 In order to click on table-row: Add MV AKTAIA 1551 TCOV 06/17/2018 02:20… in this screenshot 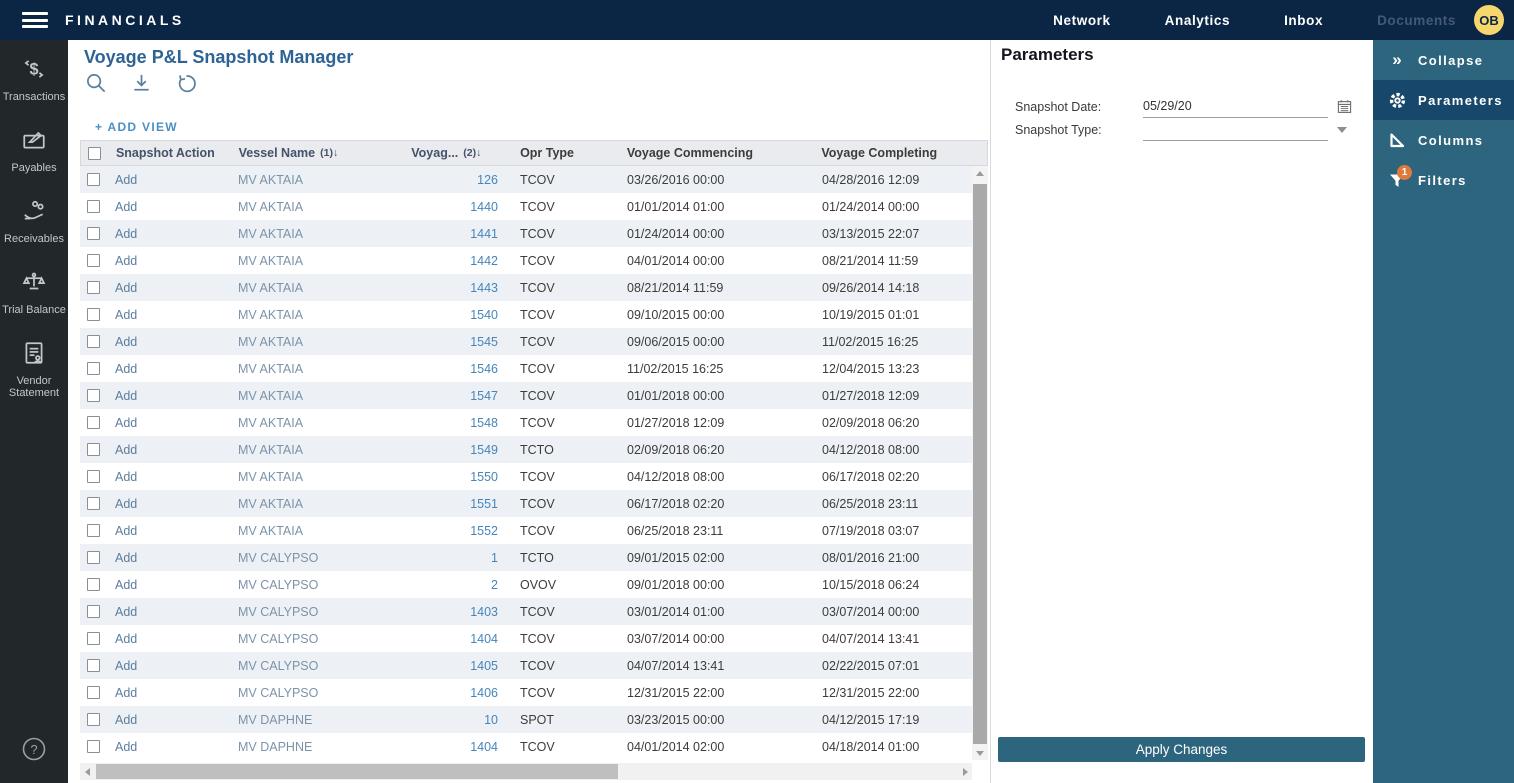, I will do `click(534, 503)`.